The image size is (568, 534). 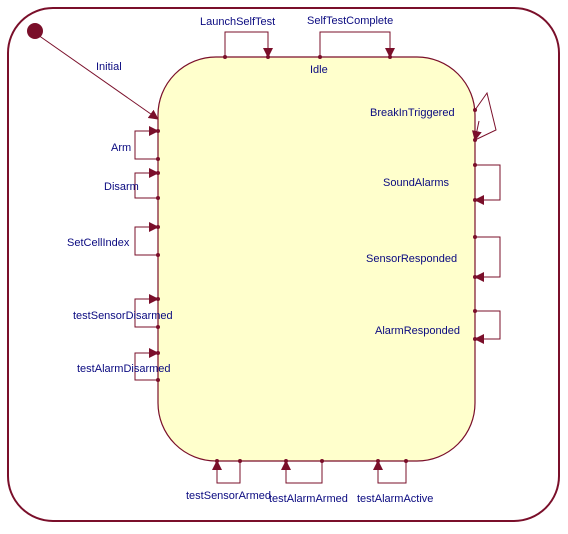 What do you see at coordinates (308, 499) in the screenshot?
I see `label-test-alarm-armed: testAlarmArmed` at bounding box center [308, 499].